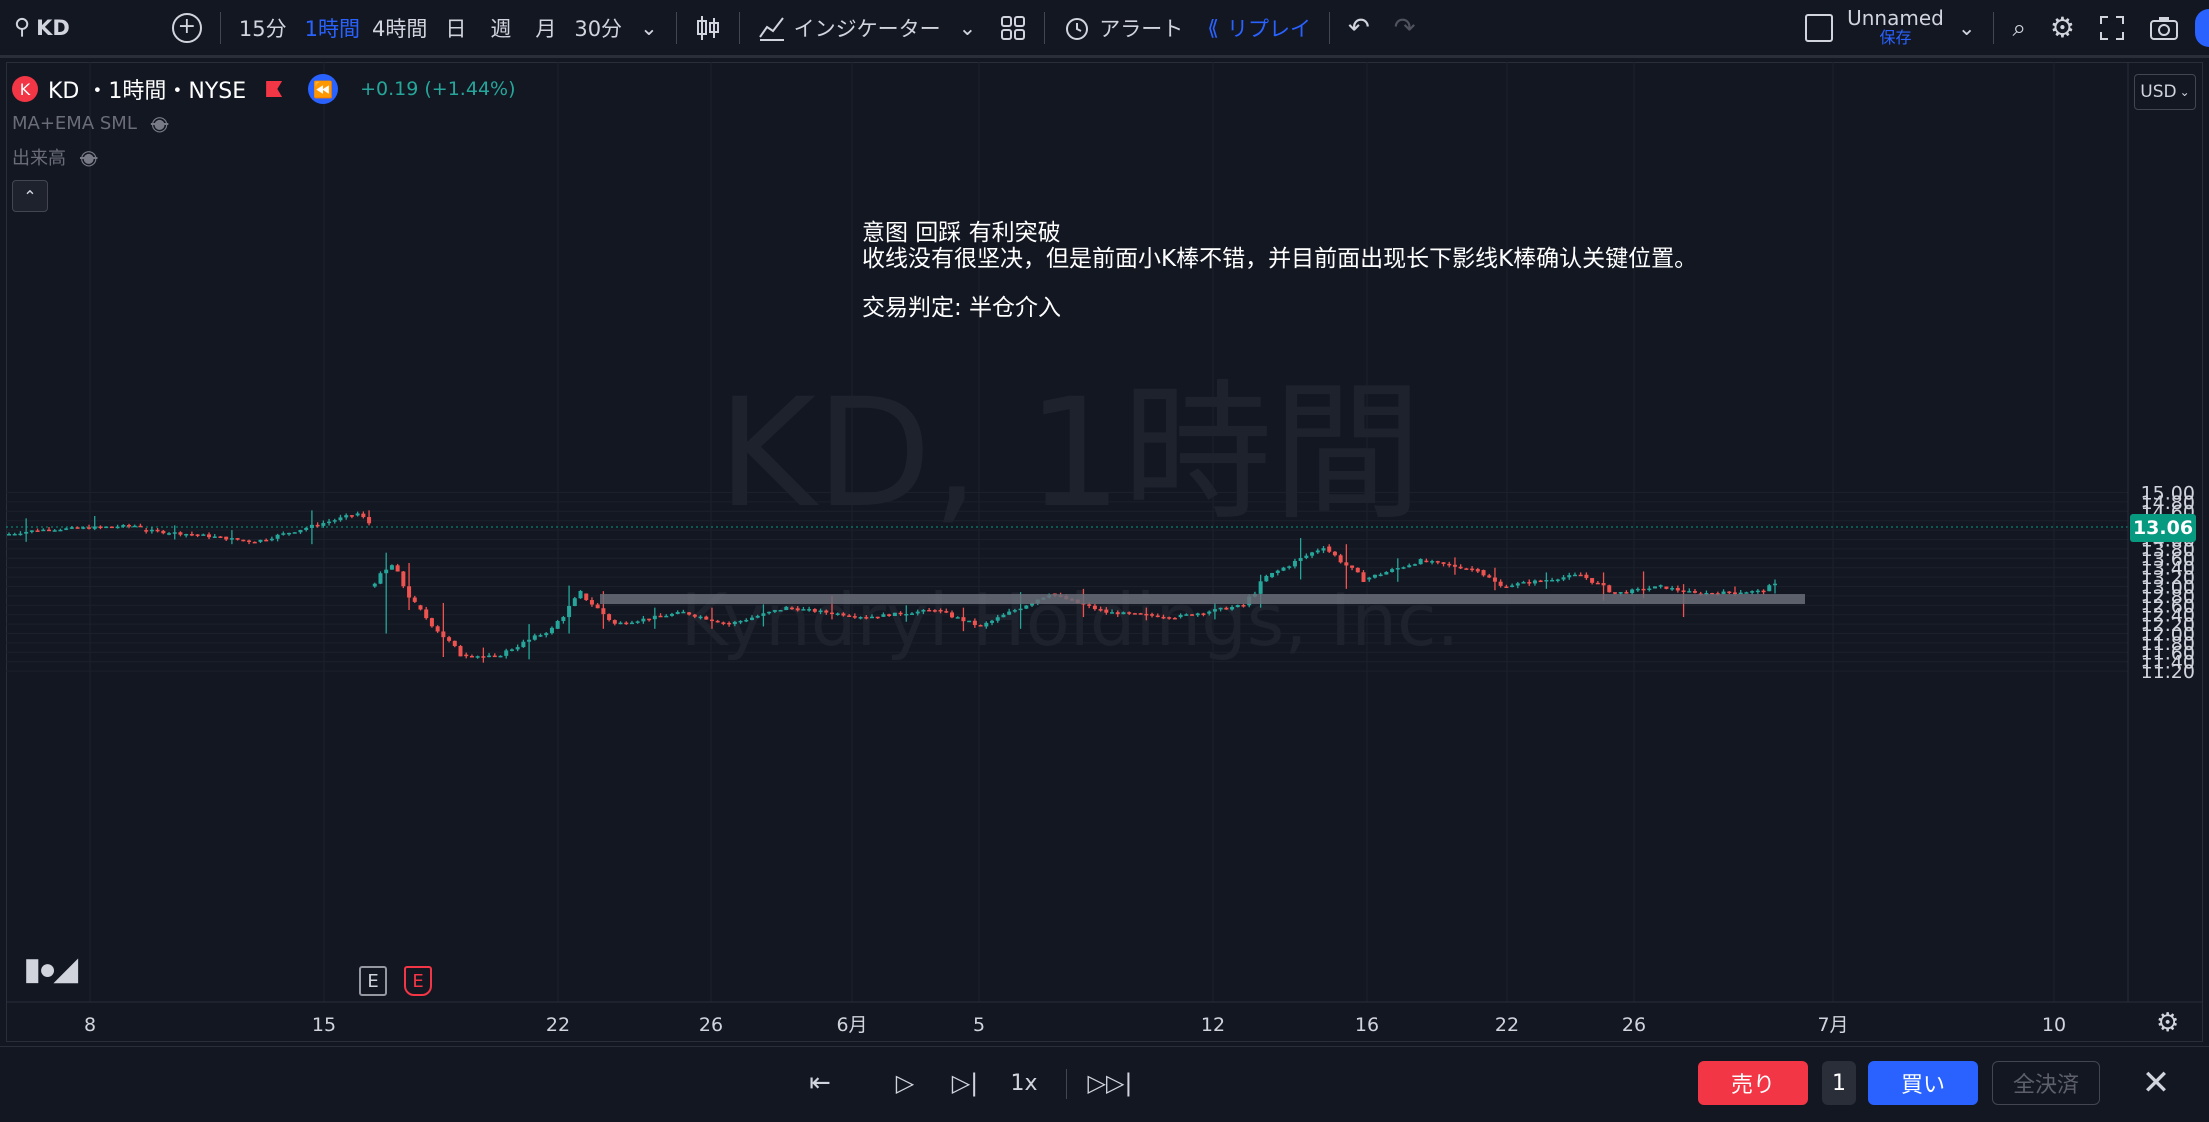  I want to click on jump-to-realtime-button: ▷▷|, so click(1110, 1083).